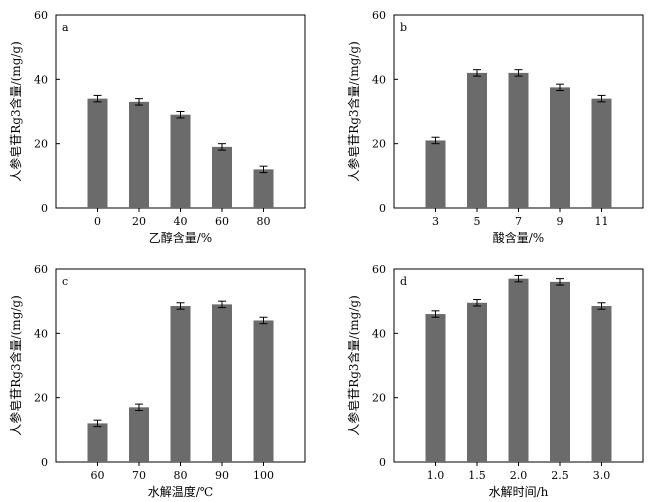 The height and width of the screenshot is (502, 663). What do you see at coordinates (436, 475) in the screenshot?
I see `x-tick-label: 1.0` at bounding box center [436, 475].